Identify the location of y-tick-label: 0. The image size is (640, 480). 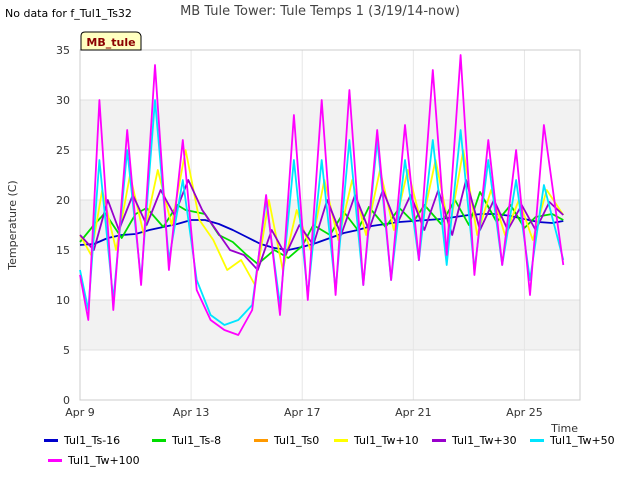
(66, 400).